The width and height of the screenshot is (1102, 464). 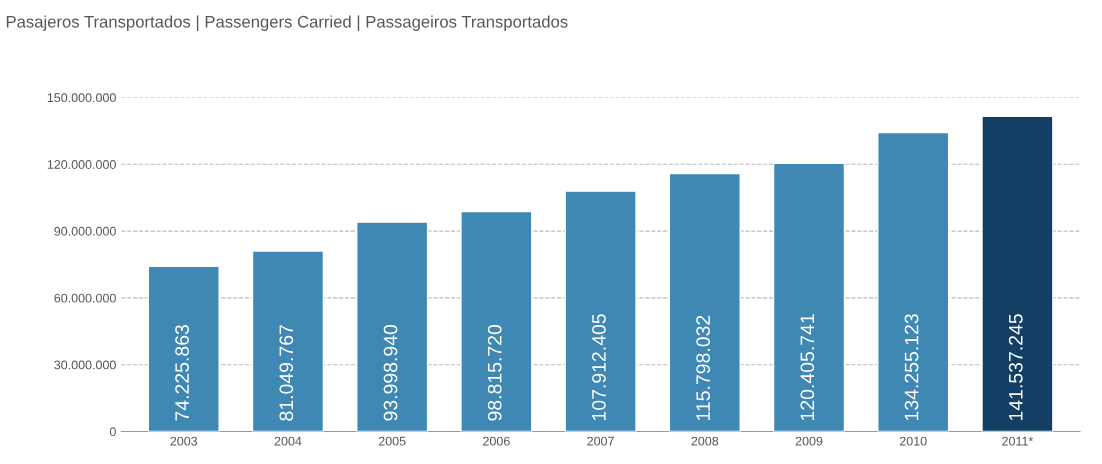 What do you see at coordinates (705, 441) in the screenshot?
I see `x-tick-label: 2008` at bounding box center [705, 441].